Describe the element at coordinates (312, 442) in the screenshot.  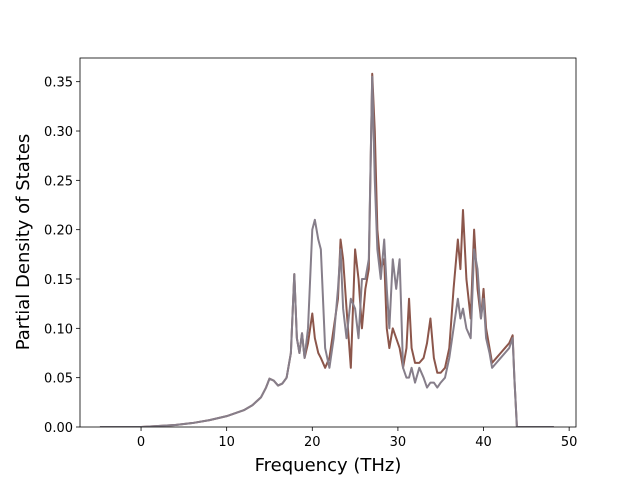
I see `x-tick-label: 20` at that location.